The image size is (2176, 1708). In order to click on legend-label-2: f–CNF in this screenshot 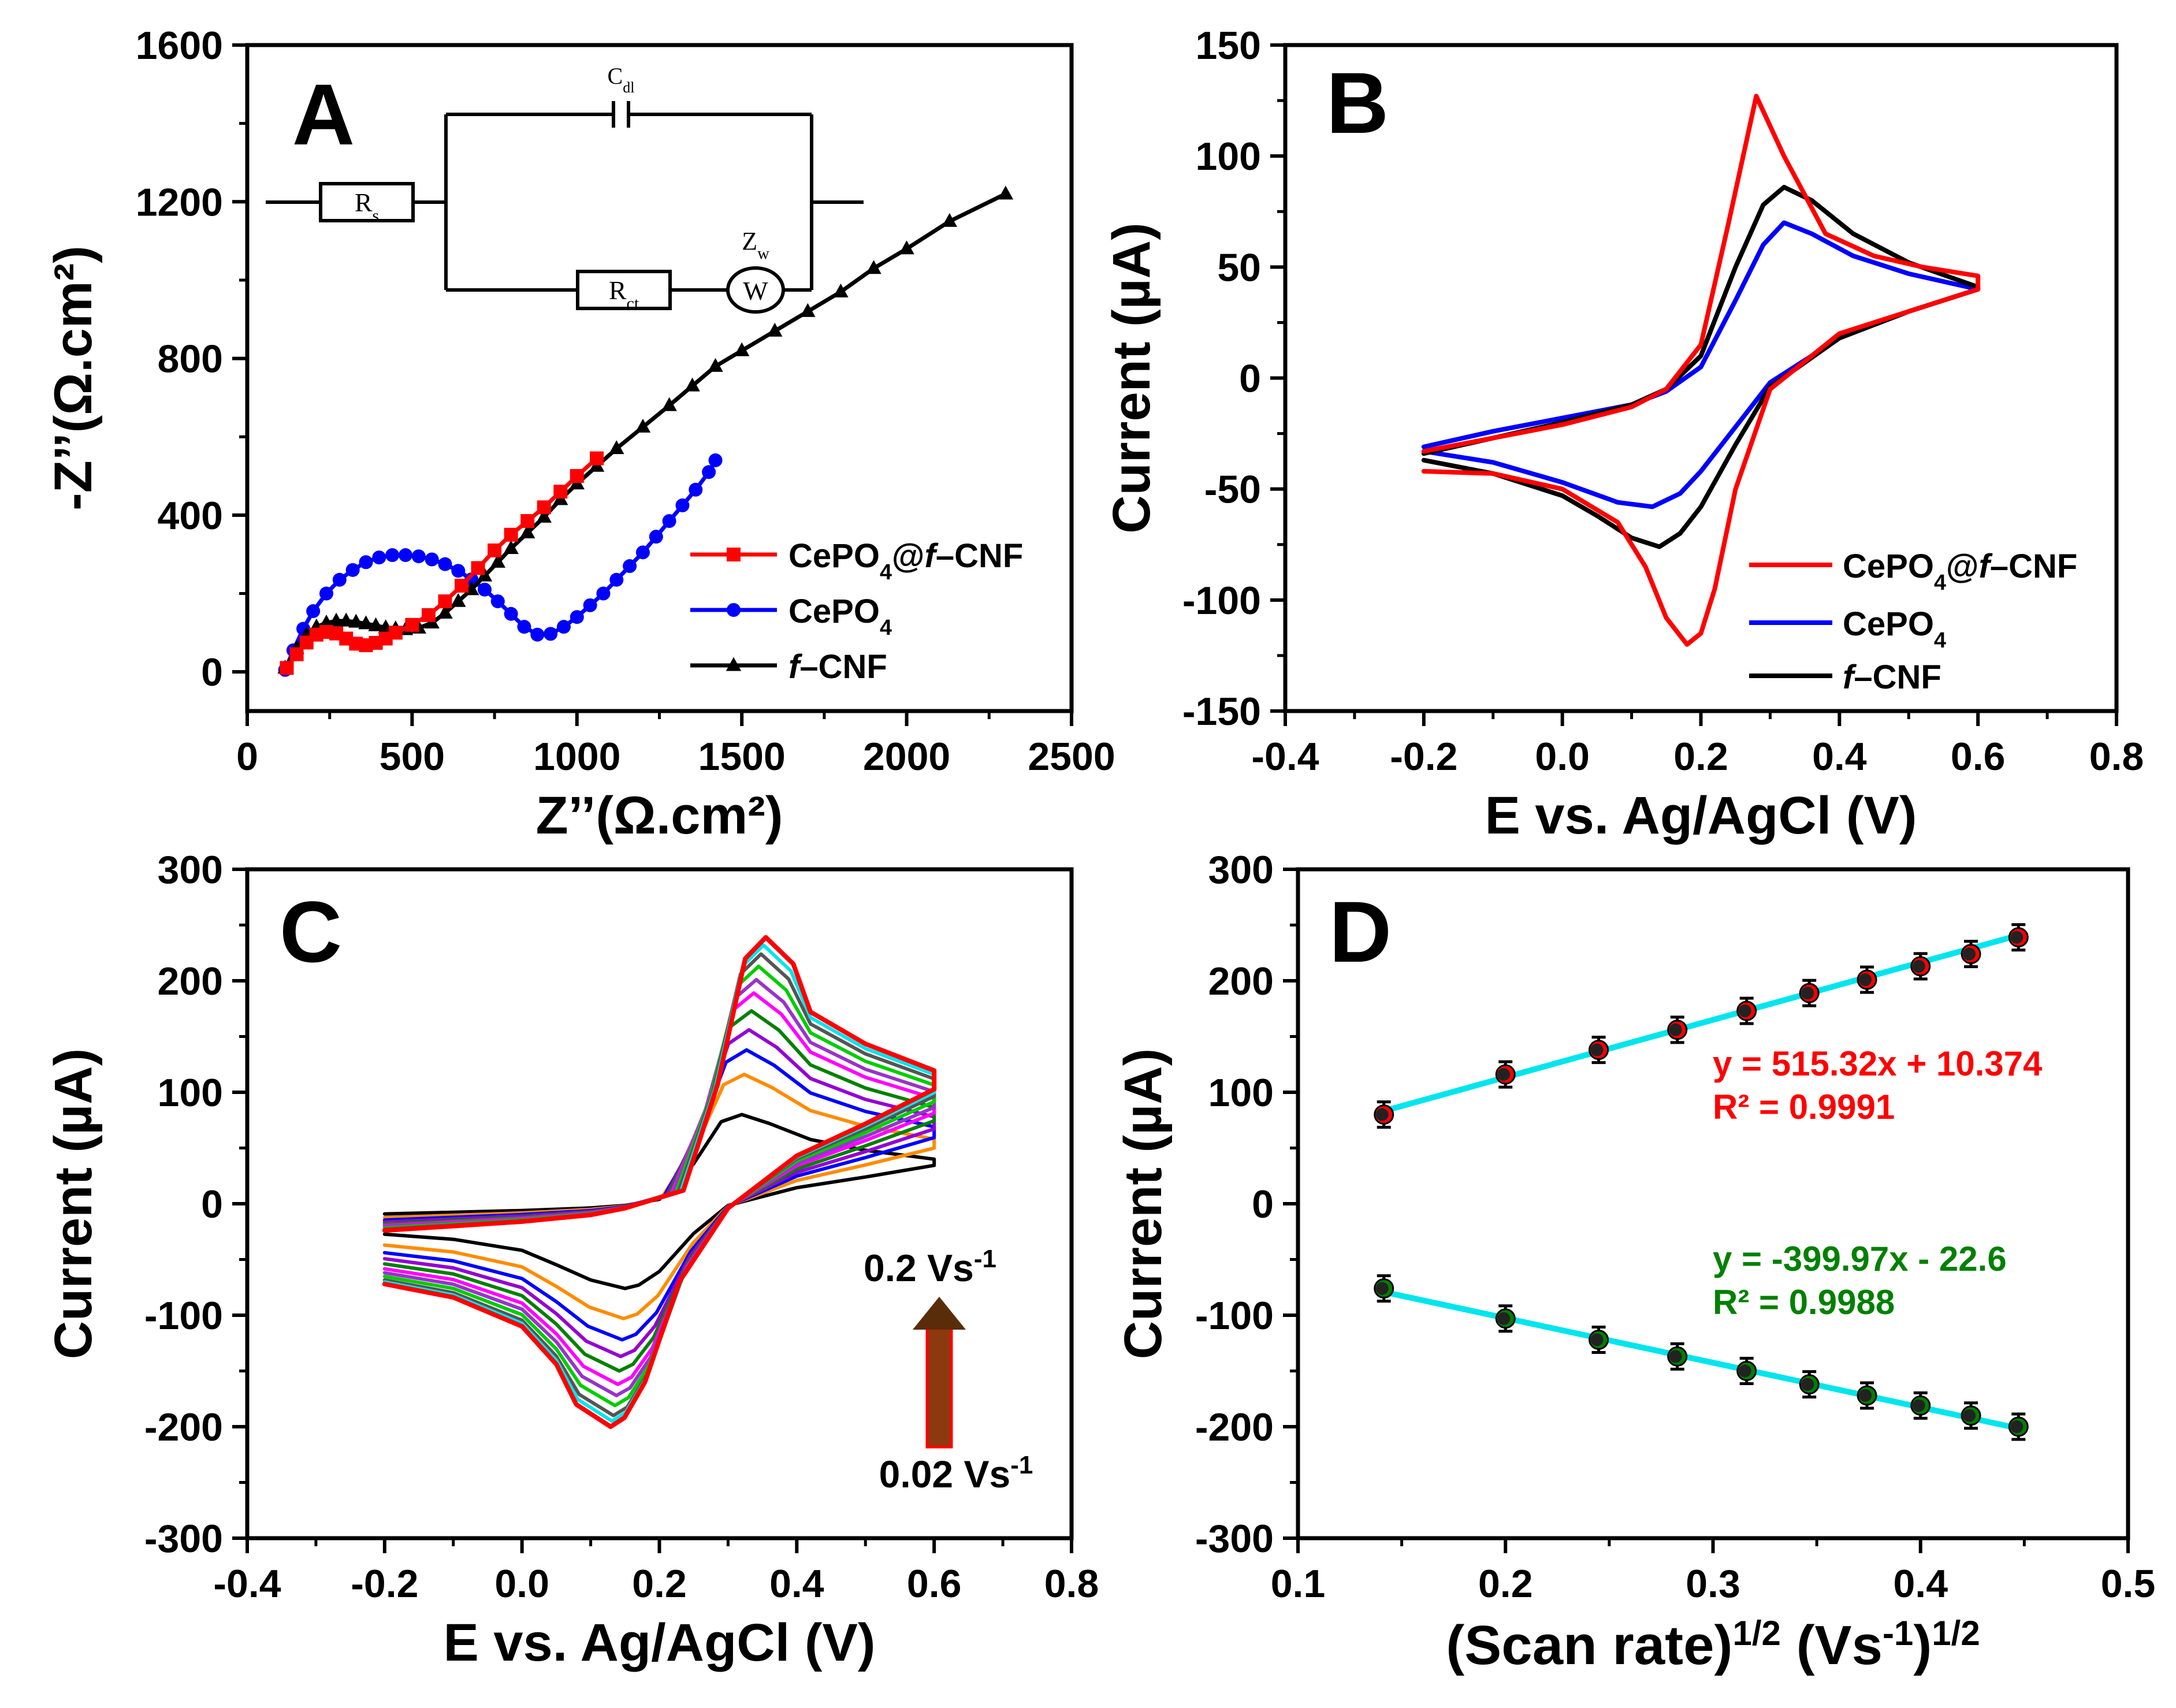, I will do `click(837, 667)`.